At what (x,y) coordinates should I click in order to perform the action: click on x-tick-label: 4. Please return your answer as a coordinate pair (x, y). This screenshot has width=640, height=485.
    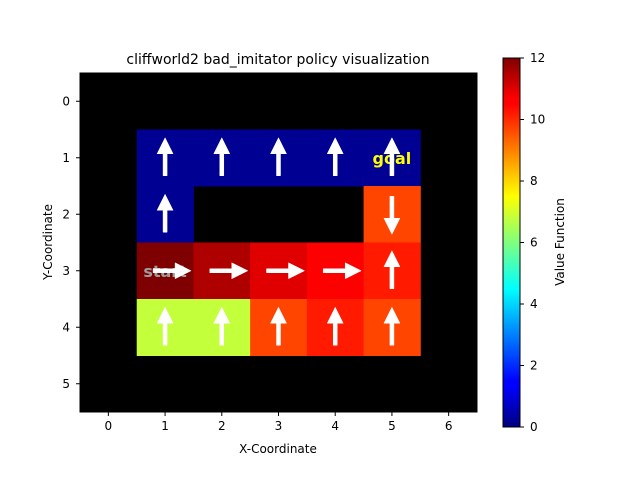
    Looking at the image, I should click on (335, 426).